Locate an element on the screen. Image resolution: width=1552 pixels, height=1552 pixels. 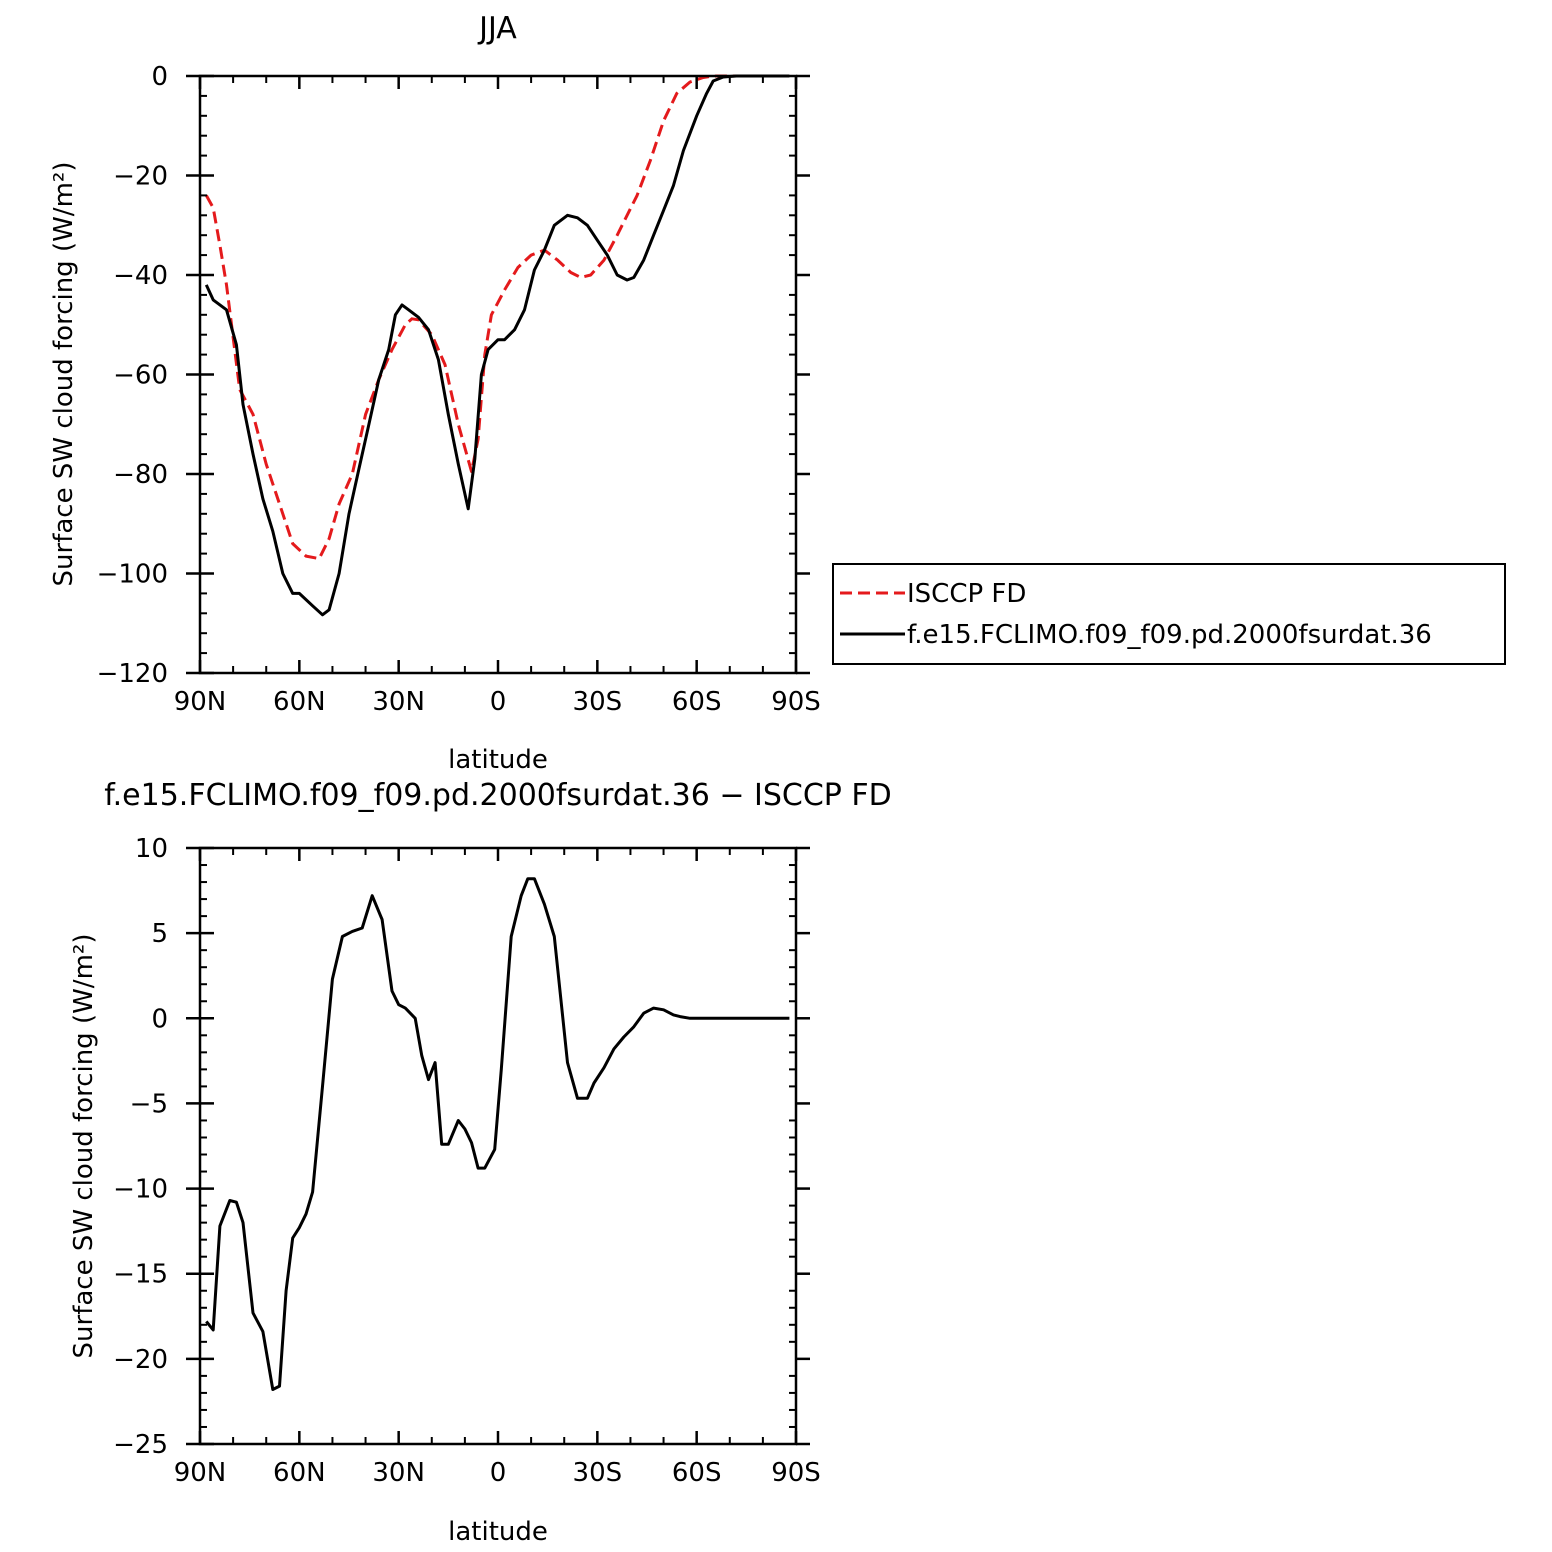
y-tick-label: 5 is located at coordinates (159, 934).